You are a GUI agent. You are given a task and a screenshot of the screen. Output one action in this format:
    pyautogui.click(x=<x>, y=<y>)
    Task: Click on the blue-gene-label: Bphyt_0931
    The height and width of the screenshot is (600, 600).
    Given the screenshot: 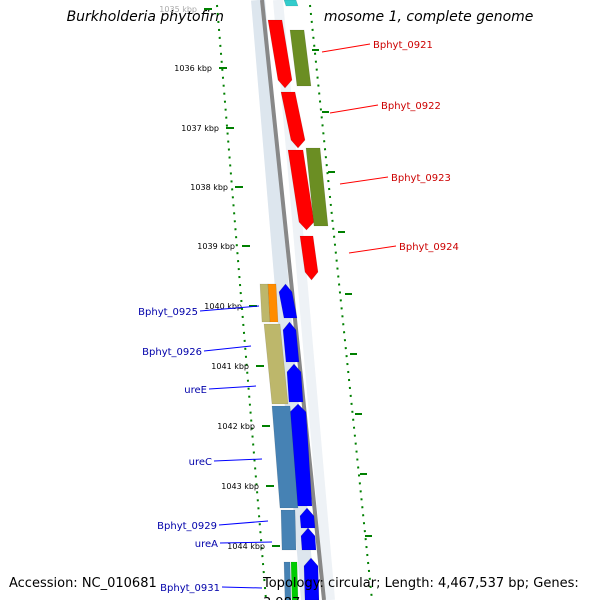 What is the action you would take?
    pyautogui.click(x=190, y=588)
    